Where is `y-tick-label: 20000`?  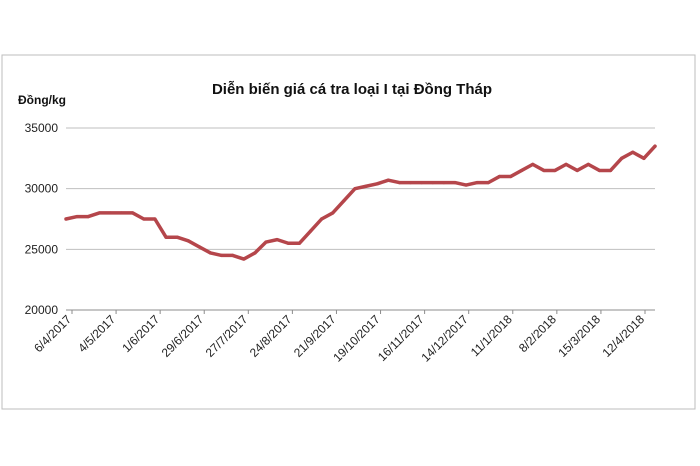
y-tick-label: 20000 is located at coordinates (42, 310).